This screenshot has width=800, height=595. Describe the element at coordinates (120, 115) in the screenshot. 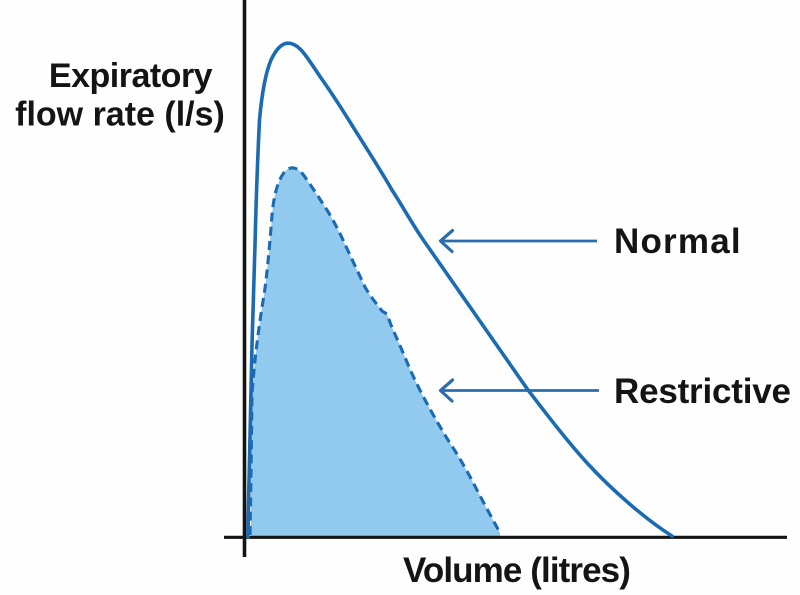

I see `svg-text: flow rate (l/s)` at that location.